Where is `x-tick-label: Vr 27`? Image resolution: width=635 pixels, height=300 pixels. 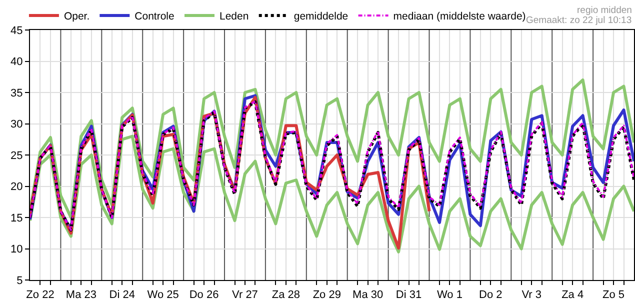 x-tick-label: Vr 27 is located at coordinates (245, 294).